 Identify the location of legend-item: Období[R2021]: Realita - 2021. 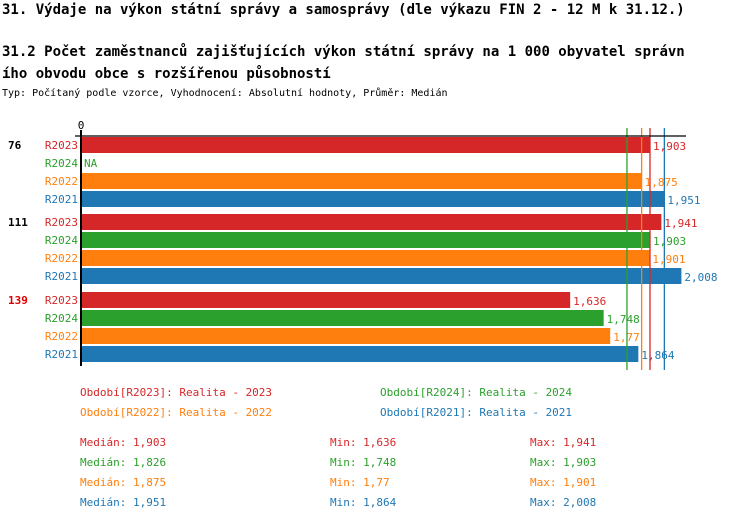
(476, 412).